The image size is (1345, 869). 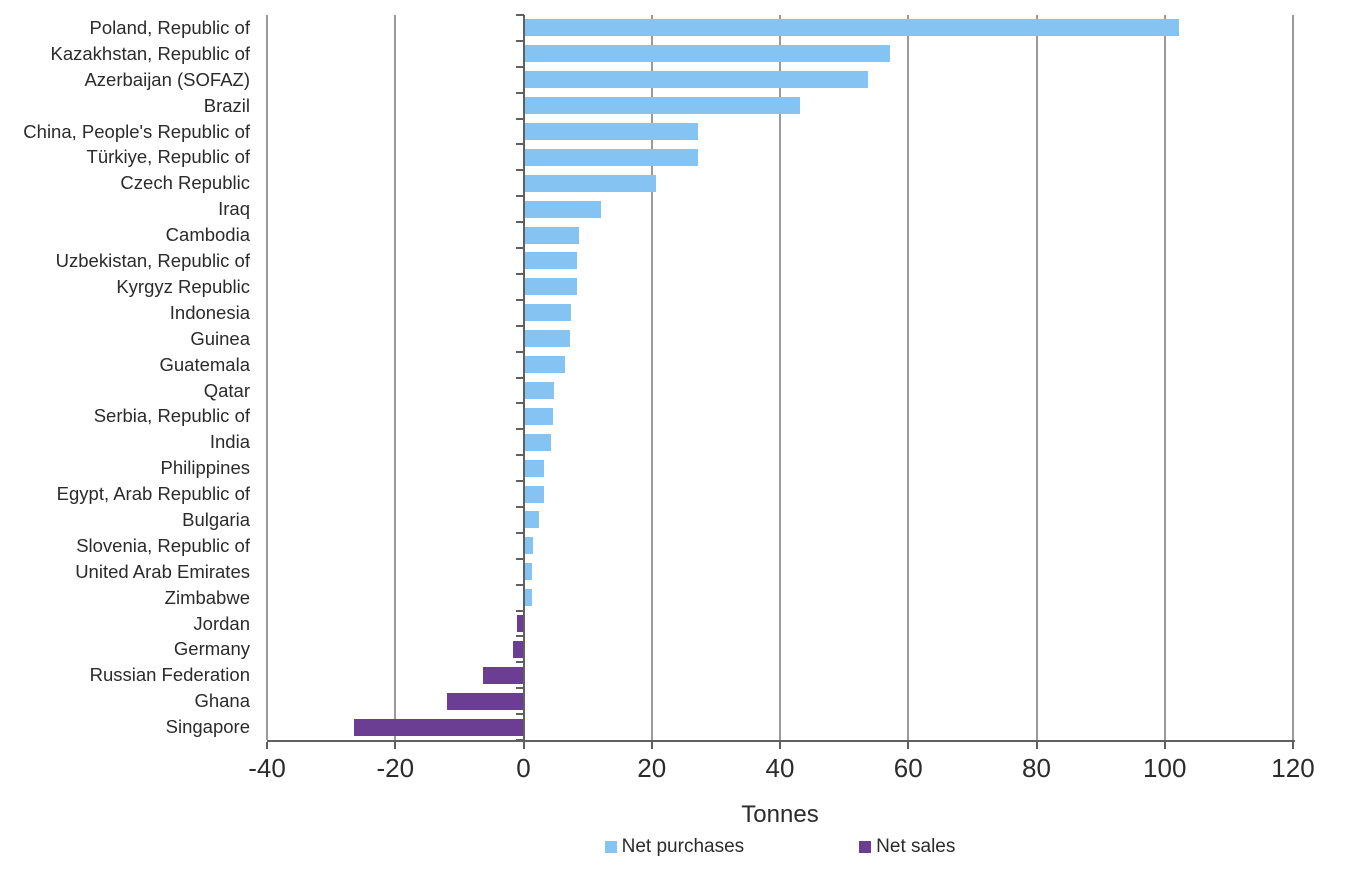 I want to click on category-label: Serbia, Republic of, so click(x=171, y=416).